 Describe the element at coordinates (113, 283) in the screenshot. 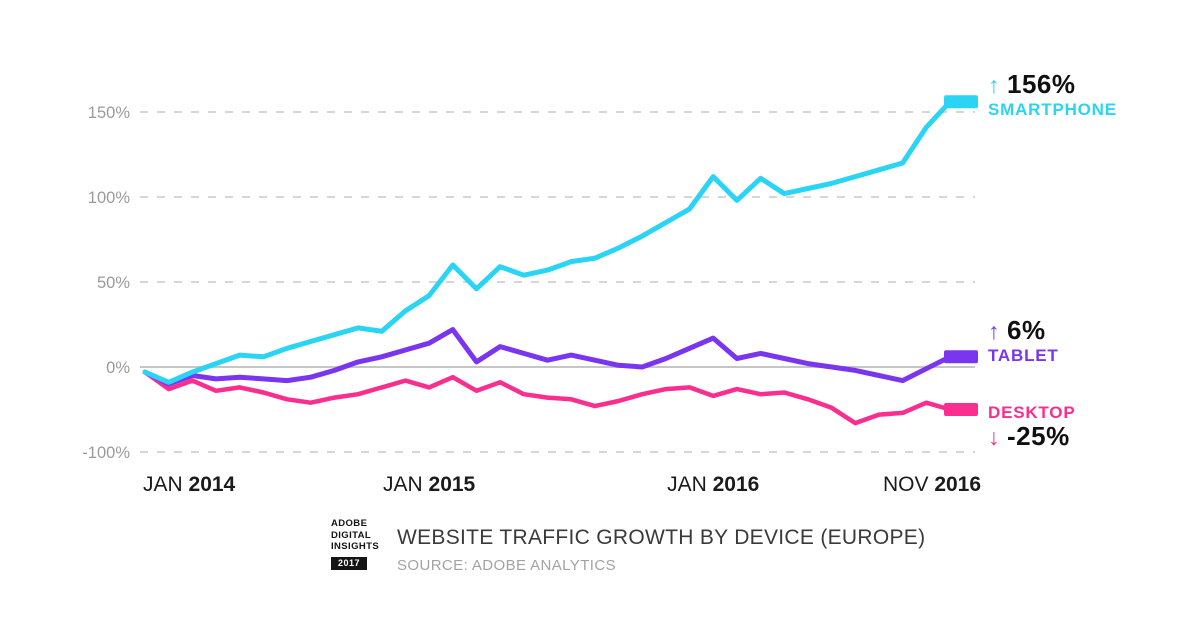

I see `y-axis-label: 50%` at that location.